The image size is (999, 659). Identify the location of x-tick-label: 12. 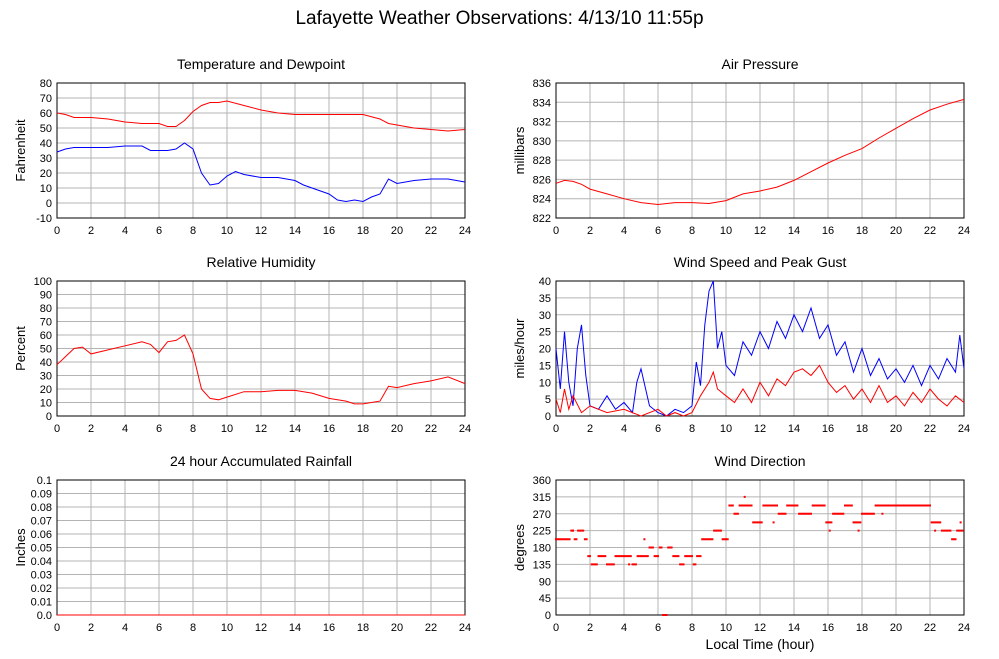
(760, 231).